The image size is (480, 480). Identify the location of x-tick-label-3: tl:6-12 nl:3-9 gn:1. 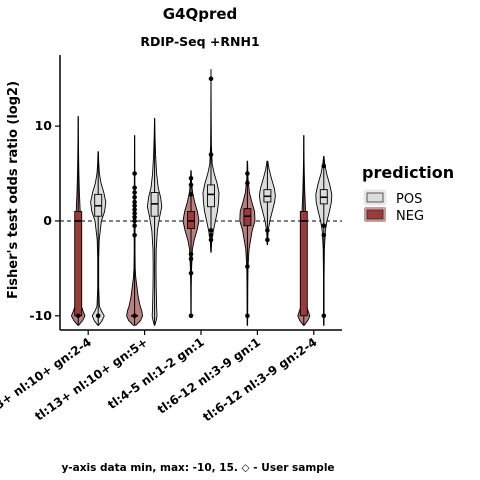
(209, 376).